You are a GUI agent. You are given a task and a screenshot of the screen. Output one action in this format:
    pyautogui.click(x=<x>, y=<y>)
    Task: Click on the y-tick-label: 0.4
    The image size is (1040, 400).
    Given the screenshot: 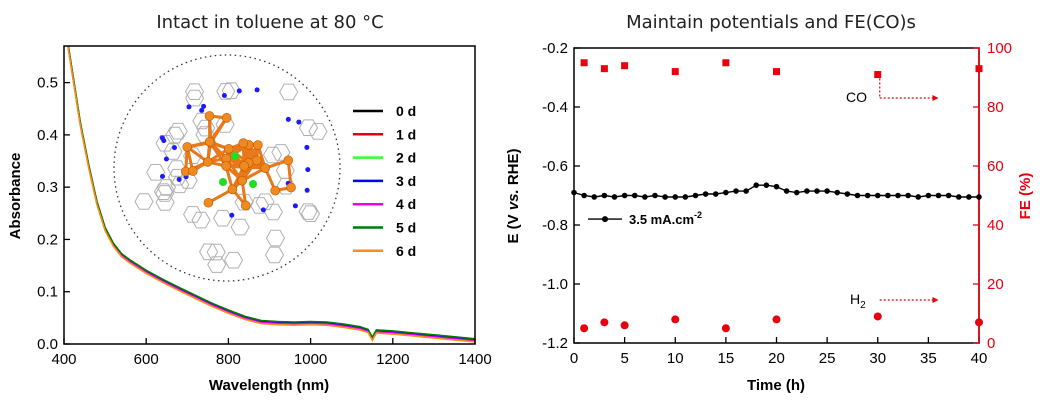 What is the action you would take?
    pyautogui.click(x=47, y=135)
    